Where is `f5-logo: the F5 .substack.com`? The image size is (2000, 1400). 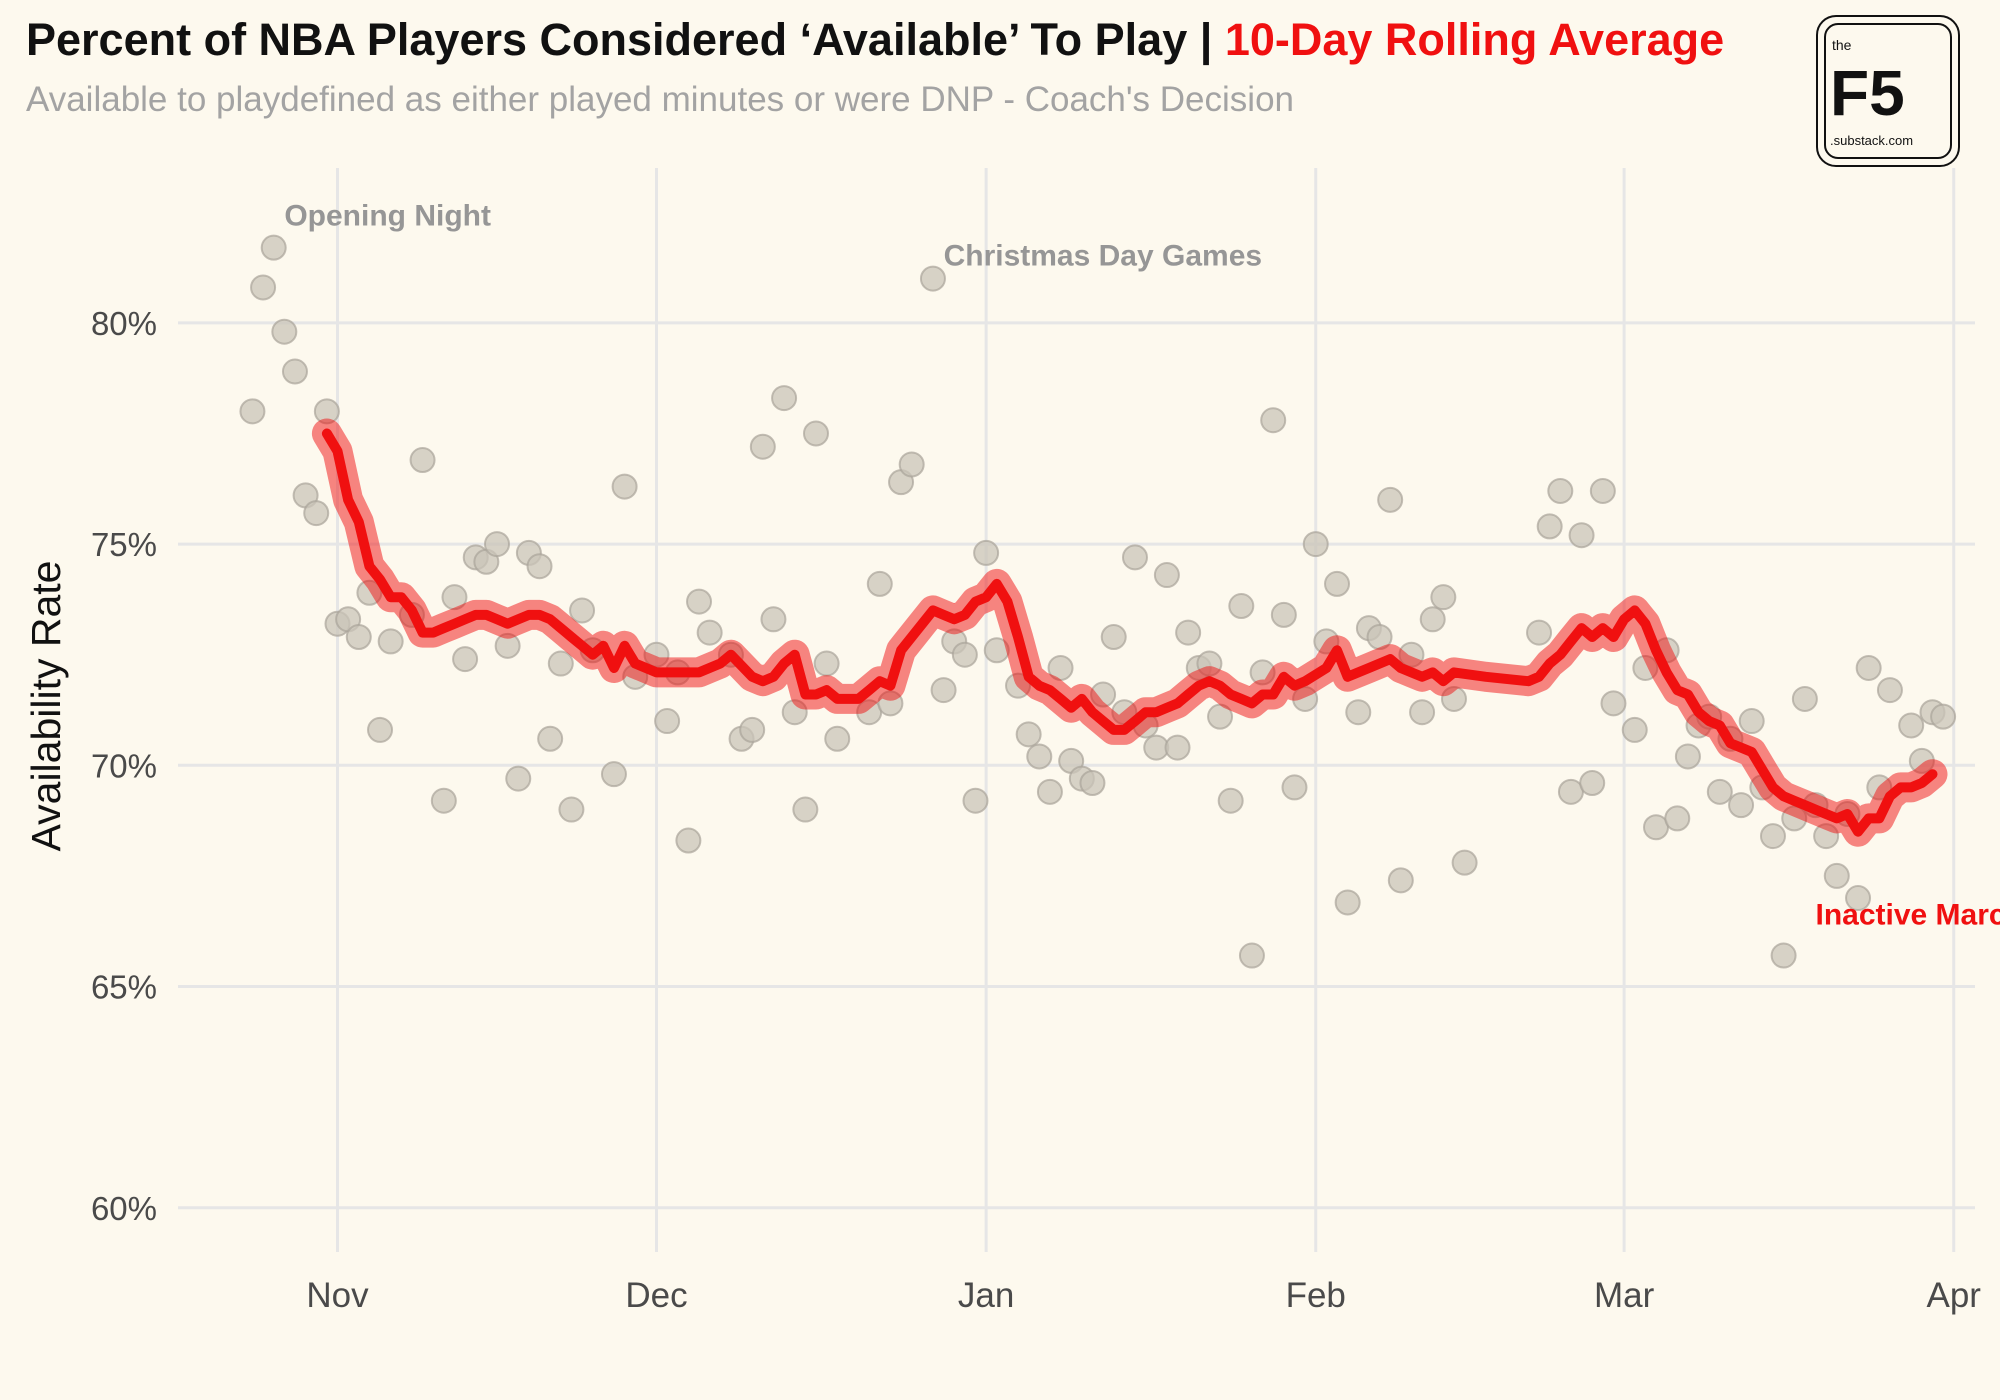 f5-logo: the F5 .substack.com is located at coordinates (1888, 91).